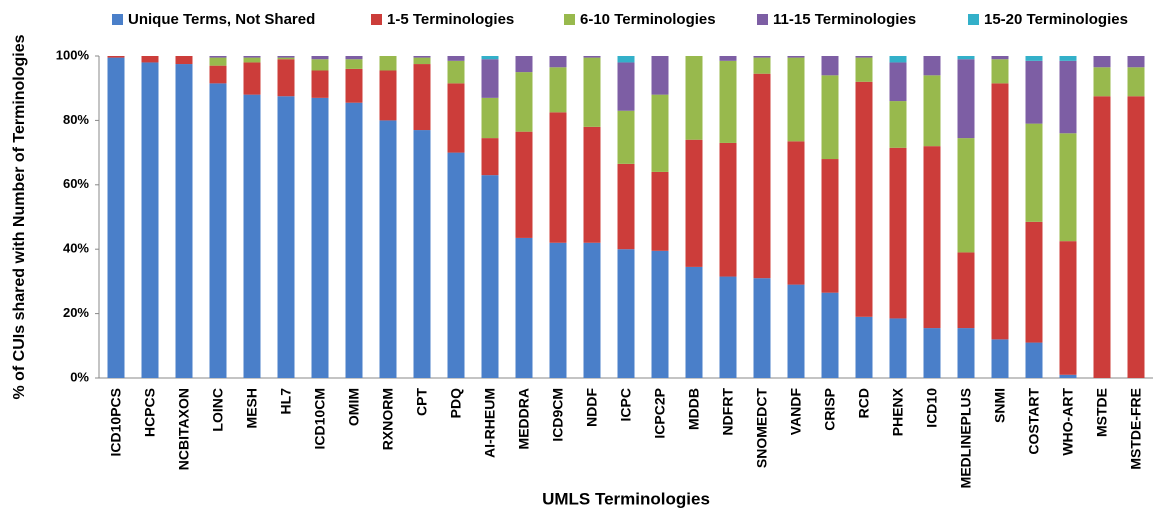 The height and width of the screenshot is (511, 1156). Describe the element at coordinates (592, 407) in the screenshot. I see `x-tick-label: NDDF` at that location.